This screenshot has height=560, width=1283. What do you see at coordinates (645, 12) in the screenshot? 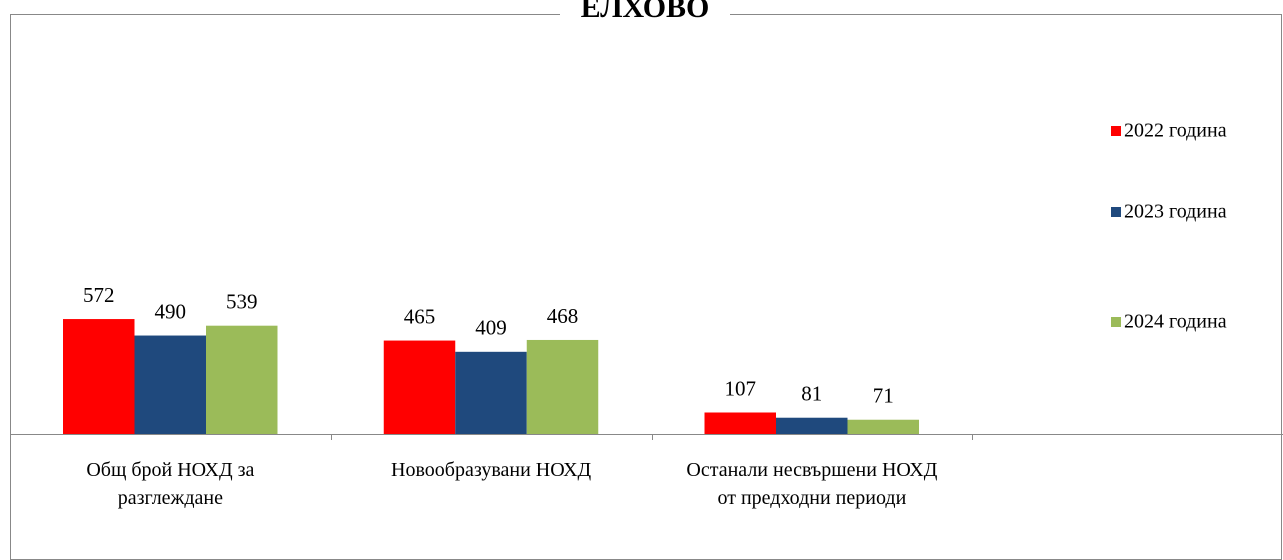
I see `chart-title: ЕЛХОВО` at bounding box center [645, 12].